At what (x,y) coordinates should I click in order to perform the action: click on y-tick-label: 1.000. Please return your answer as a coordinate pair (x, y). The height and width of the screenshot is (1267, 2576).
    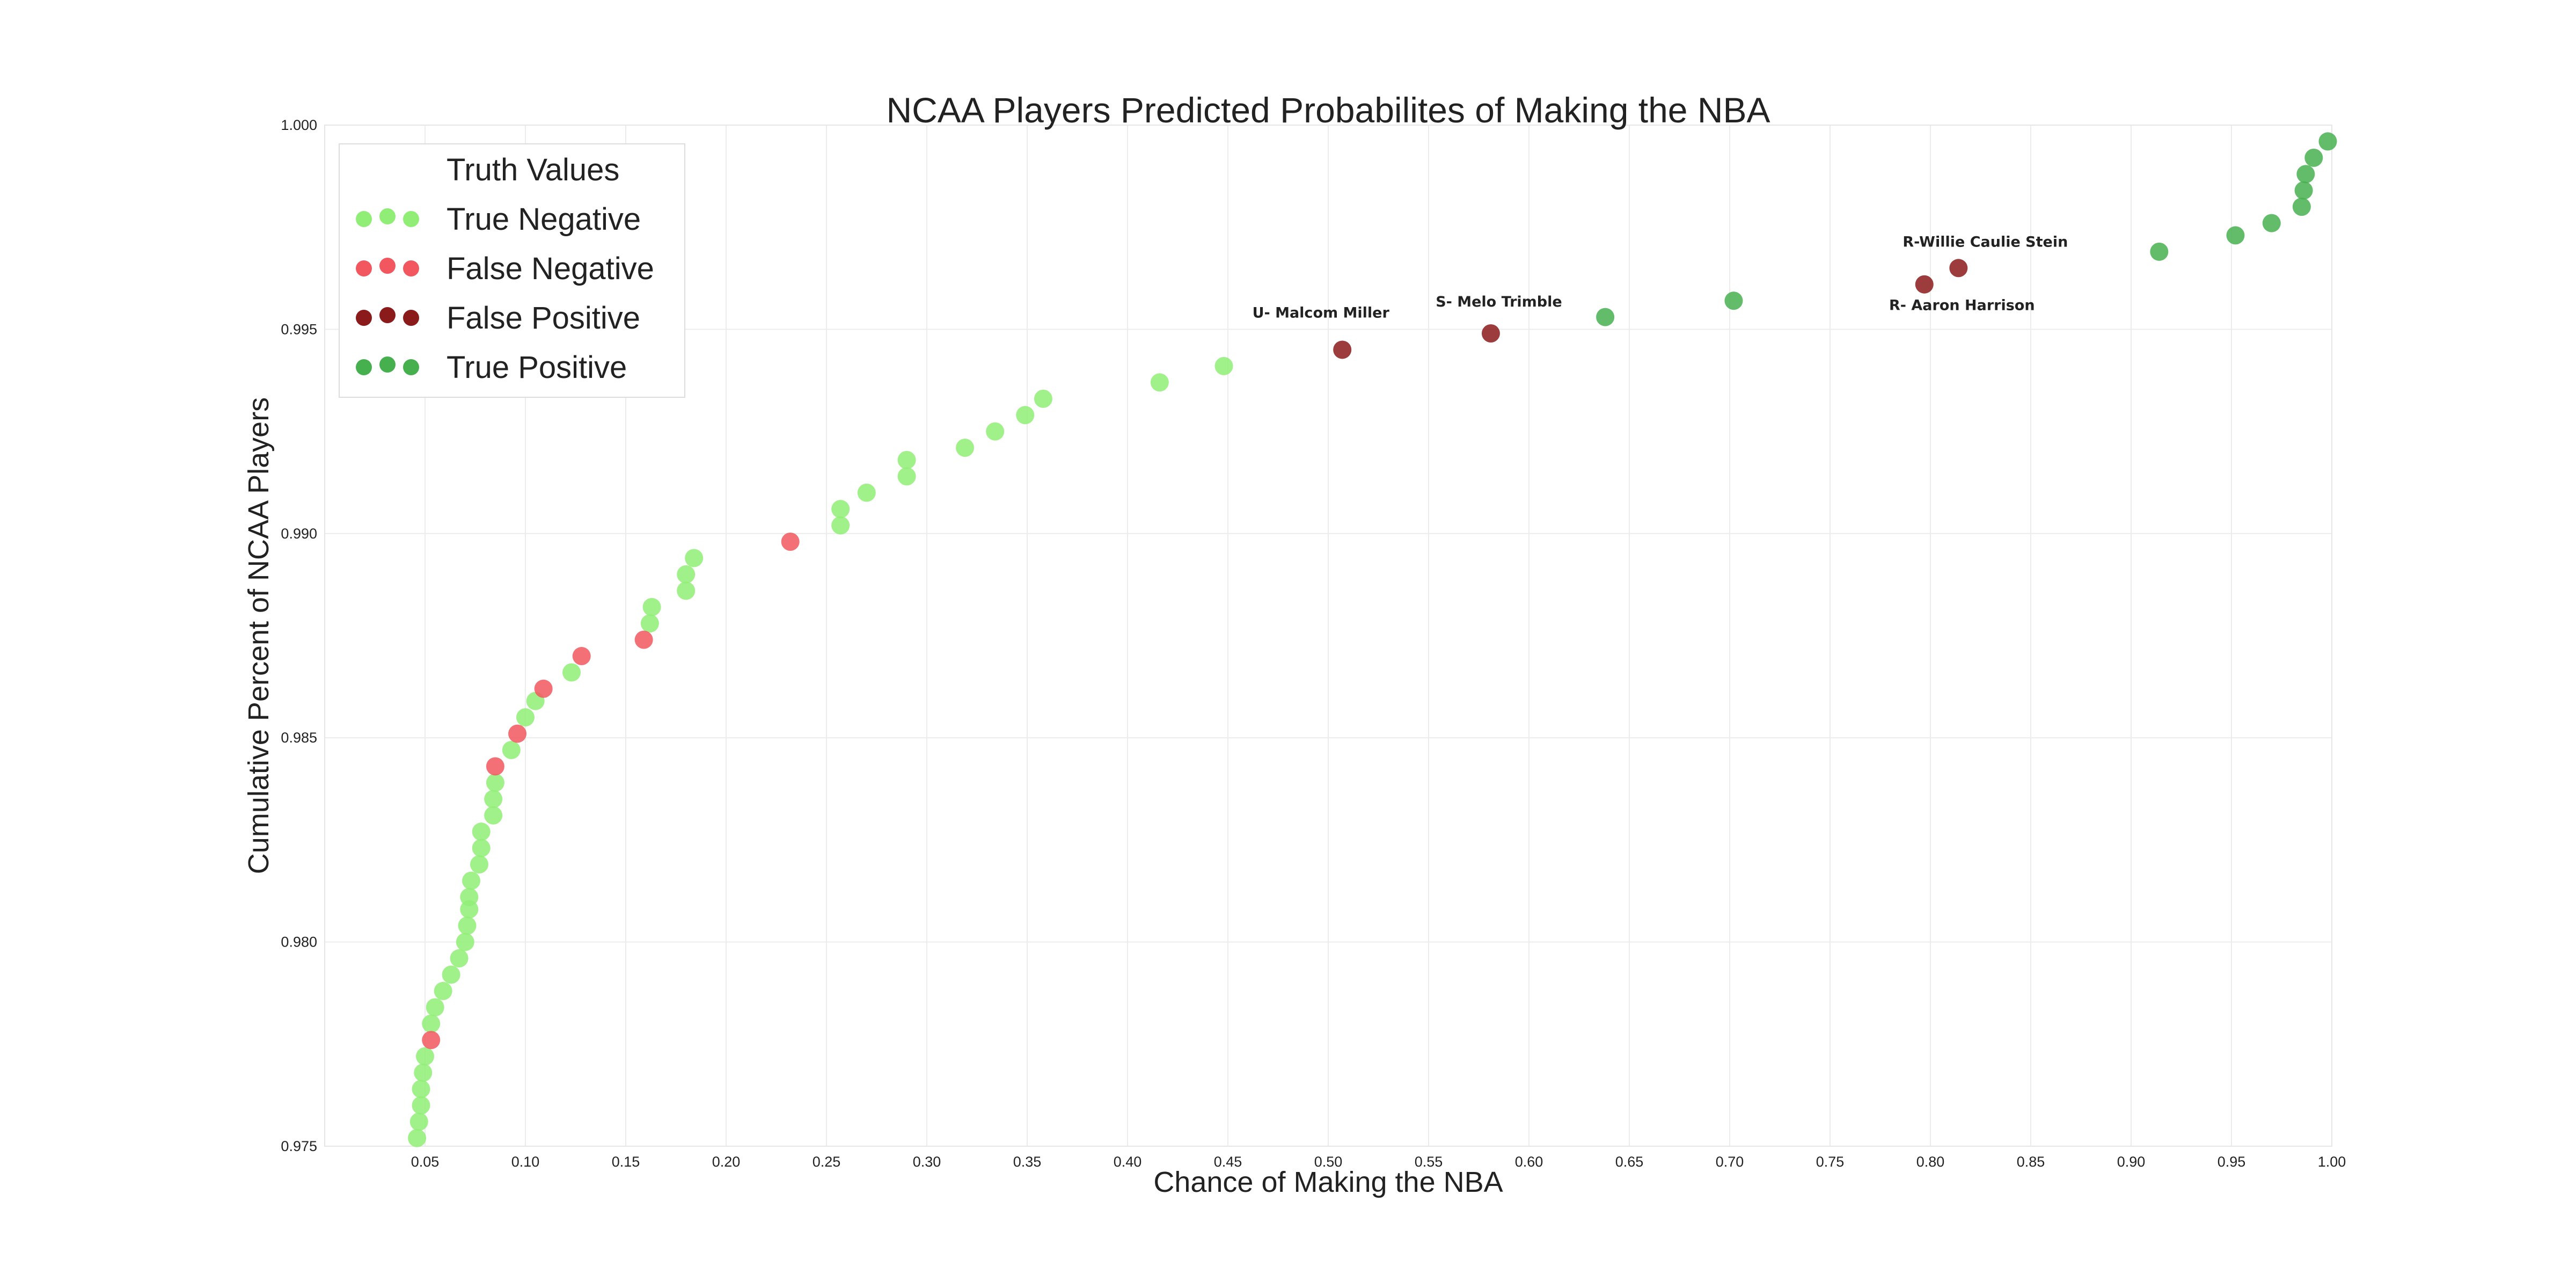
    Looking at the image, I should click on (299, 125).